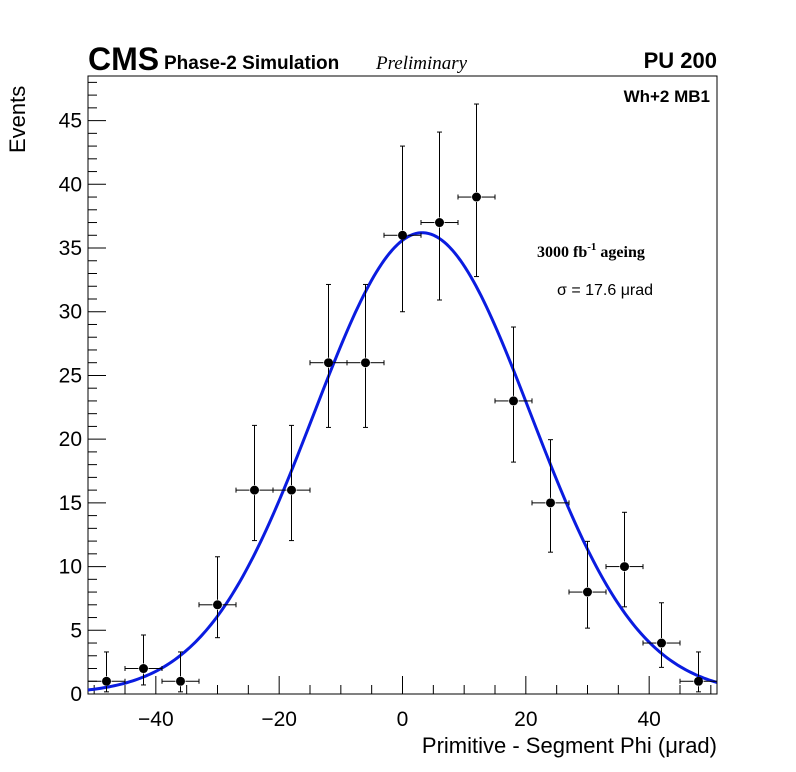 The image size is (796, 772). Describe the element at coordinates (76, 694) in the screenshot. I see `y-tick-label: 0` at that location.